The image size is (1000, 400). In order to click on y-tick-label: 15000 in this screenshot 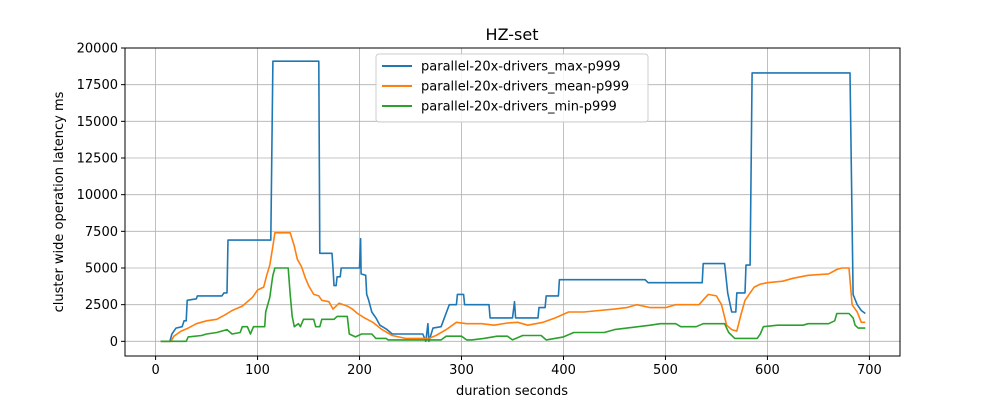, I will do `click(97, 122)`.